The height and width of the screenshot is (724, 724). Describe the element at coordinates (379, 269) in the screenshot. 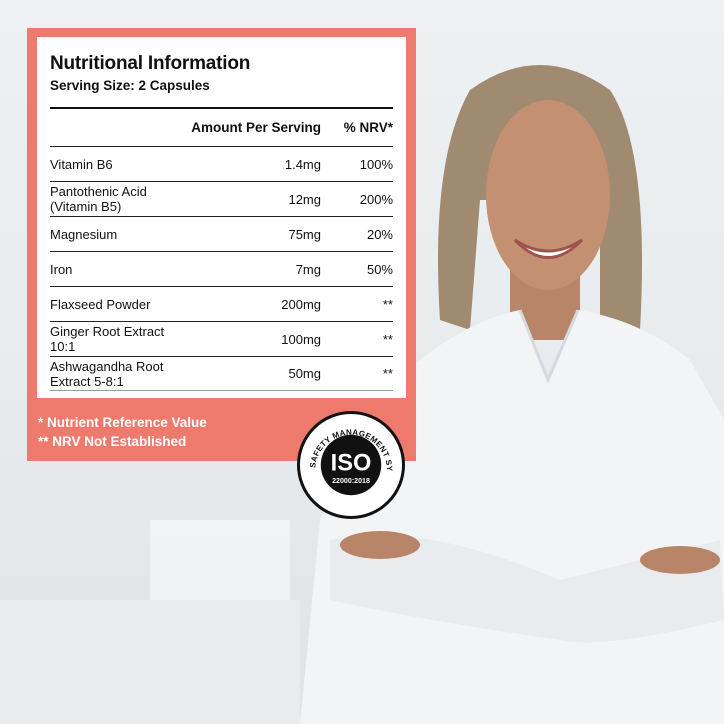

I see `nutrient-nrv: 50%` at that location.